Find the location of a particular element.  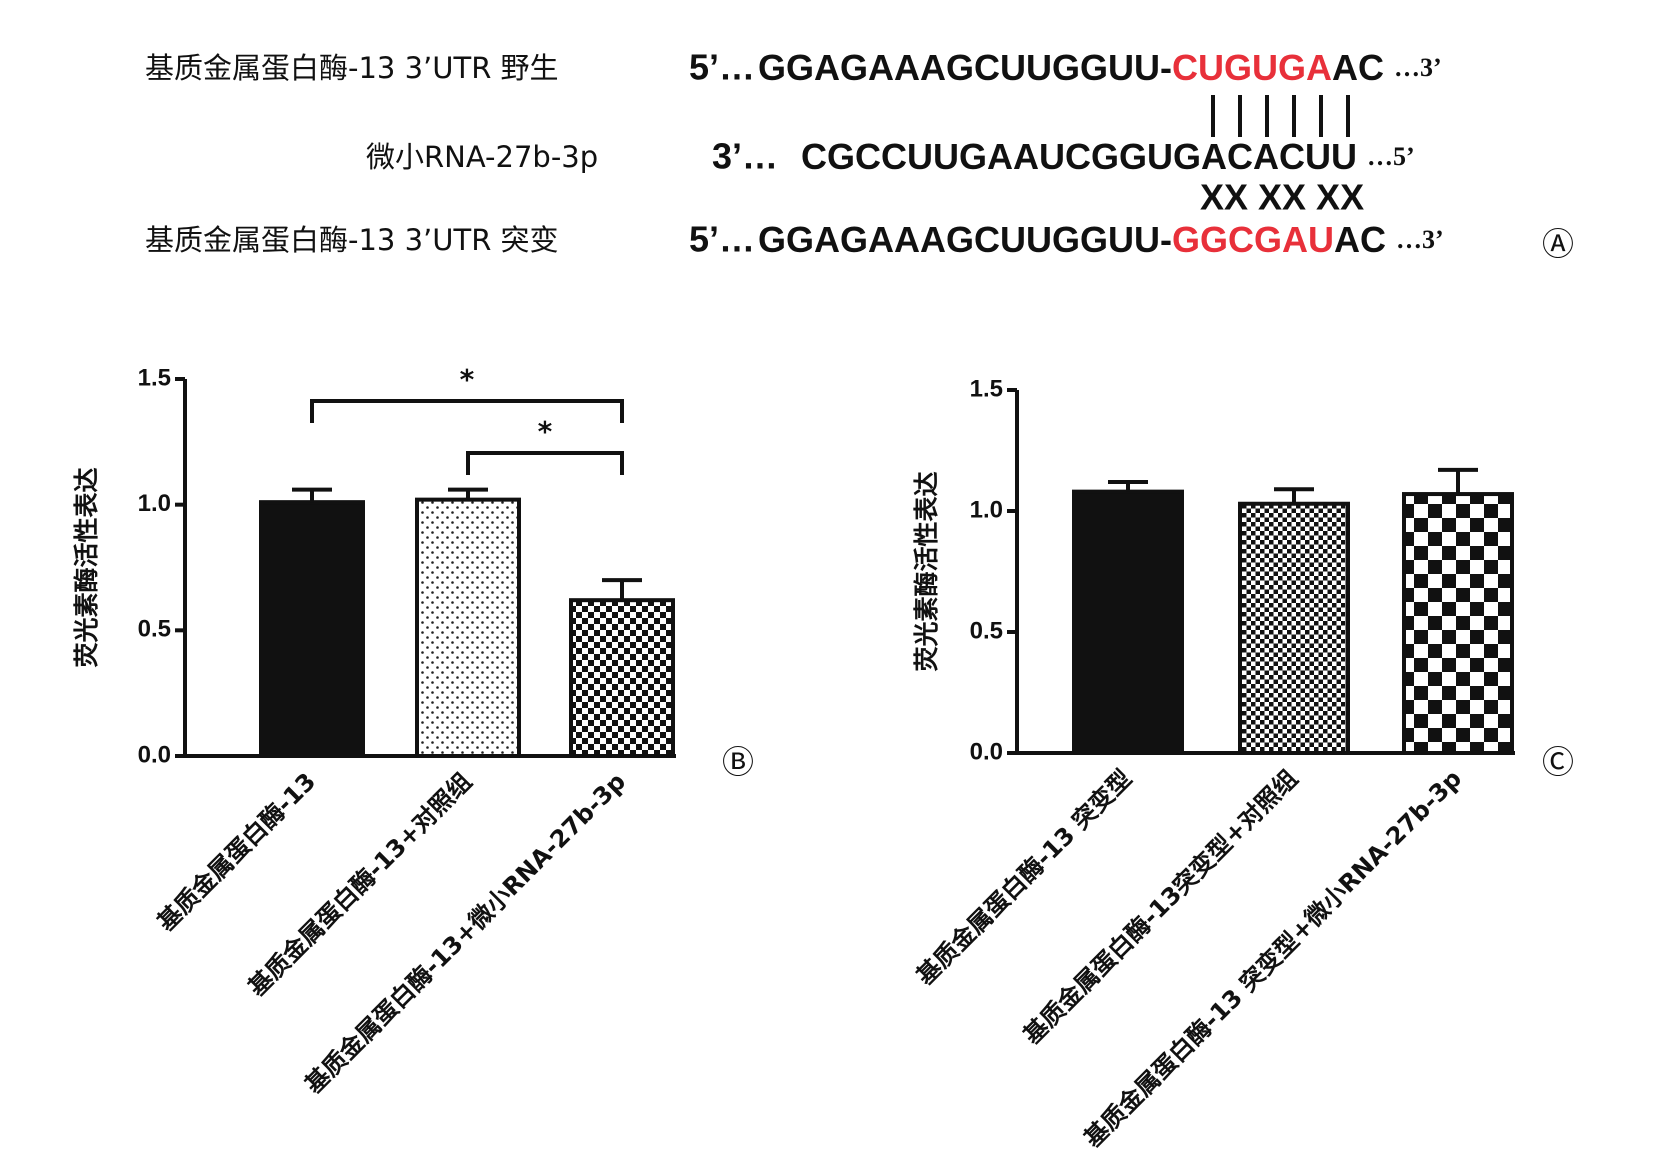

panel-label: Ⓐ is located at coordinates (1558, 244).